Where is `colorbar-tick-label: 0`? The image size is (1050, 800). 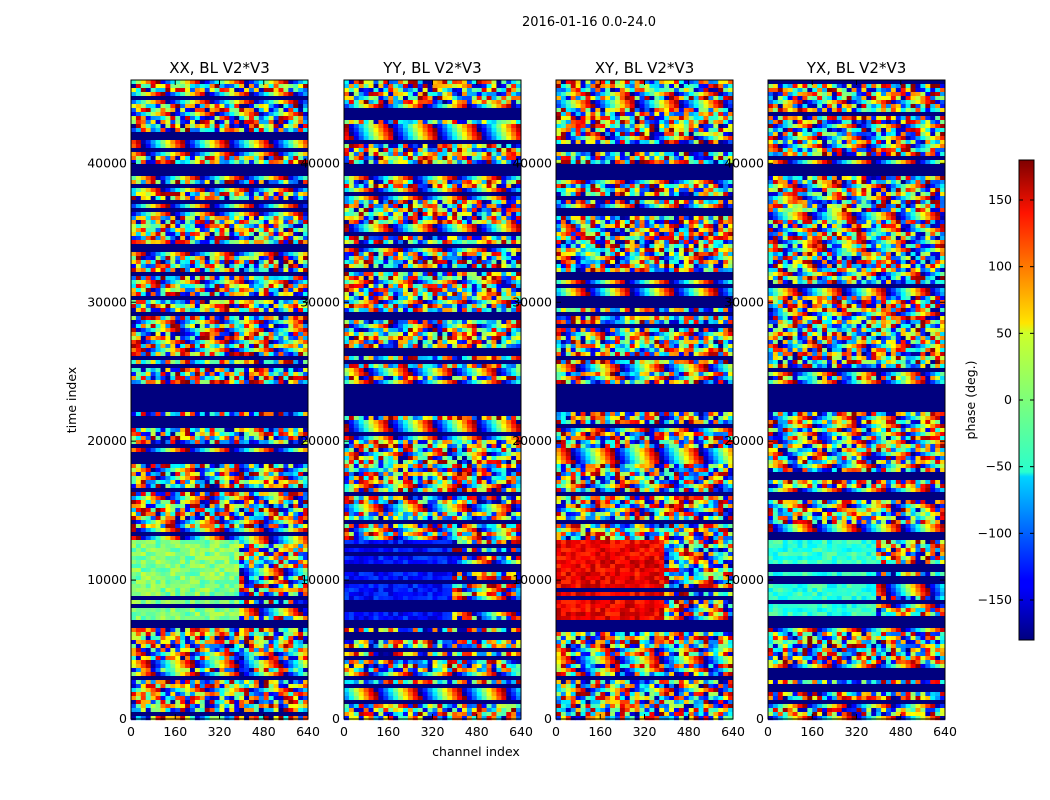 colorbar-tick-label: 0 is located at coordinates (1008, 399).